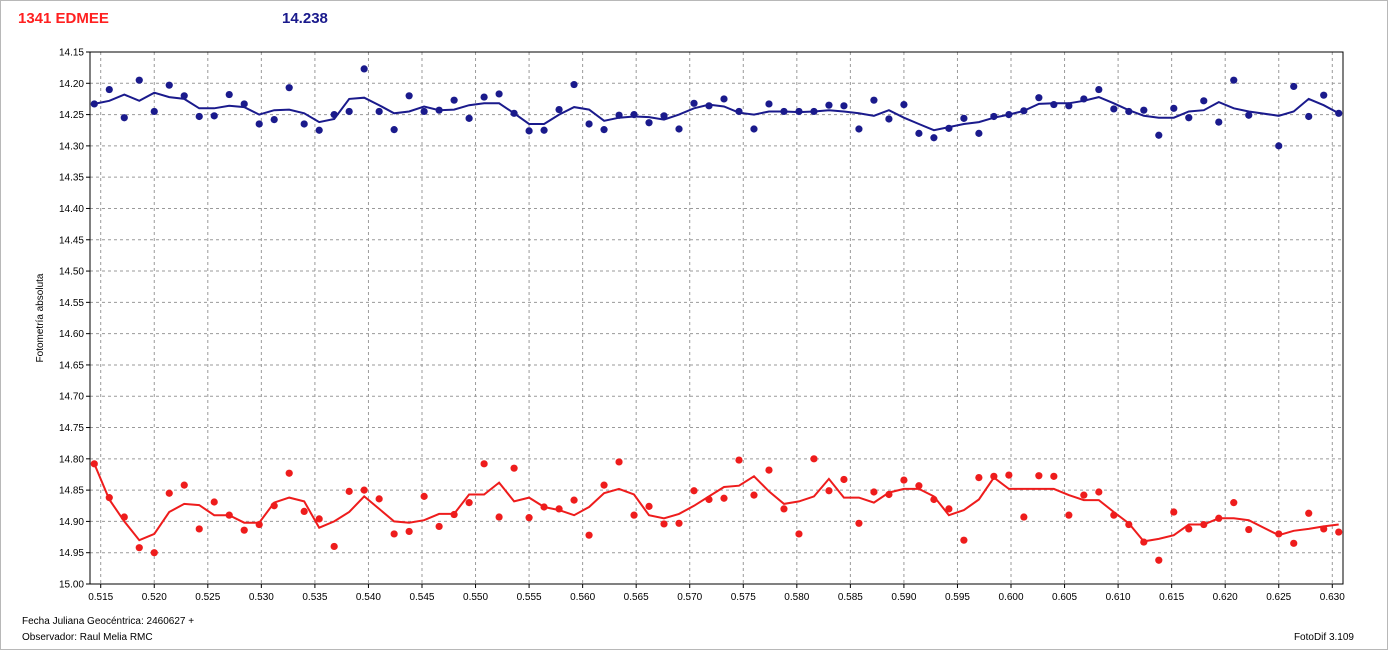  Describe the element at coordinates (71, 115) in the screenshot. I see `y-tick-label: 14.25` at that location.